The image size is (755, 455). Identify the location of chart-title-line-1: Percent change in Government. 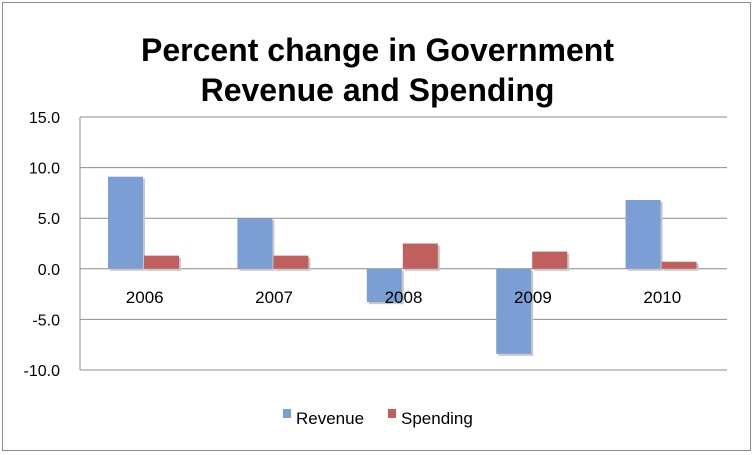
(377, 50).